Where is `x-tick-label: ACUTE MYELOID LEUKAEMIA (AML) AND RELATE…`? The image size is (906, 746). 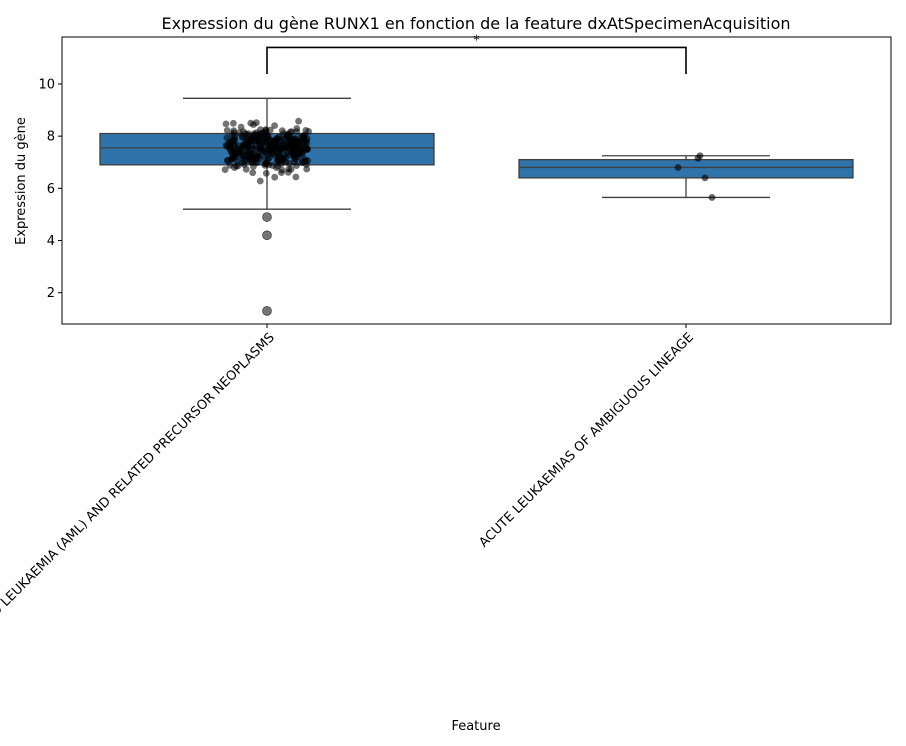
x-tick-label: ACUTE MYELOID LEUKAEMIA (AML) AND RELATE… is located at coordinates (139, 508).